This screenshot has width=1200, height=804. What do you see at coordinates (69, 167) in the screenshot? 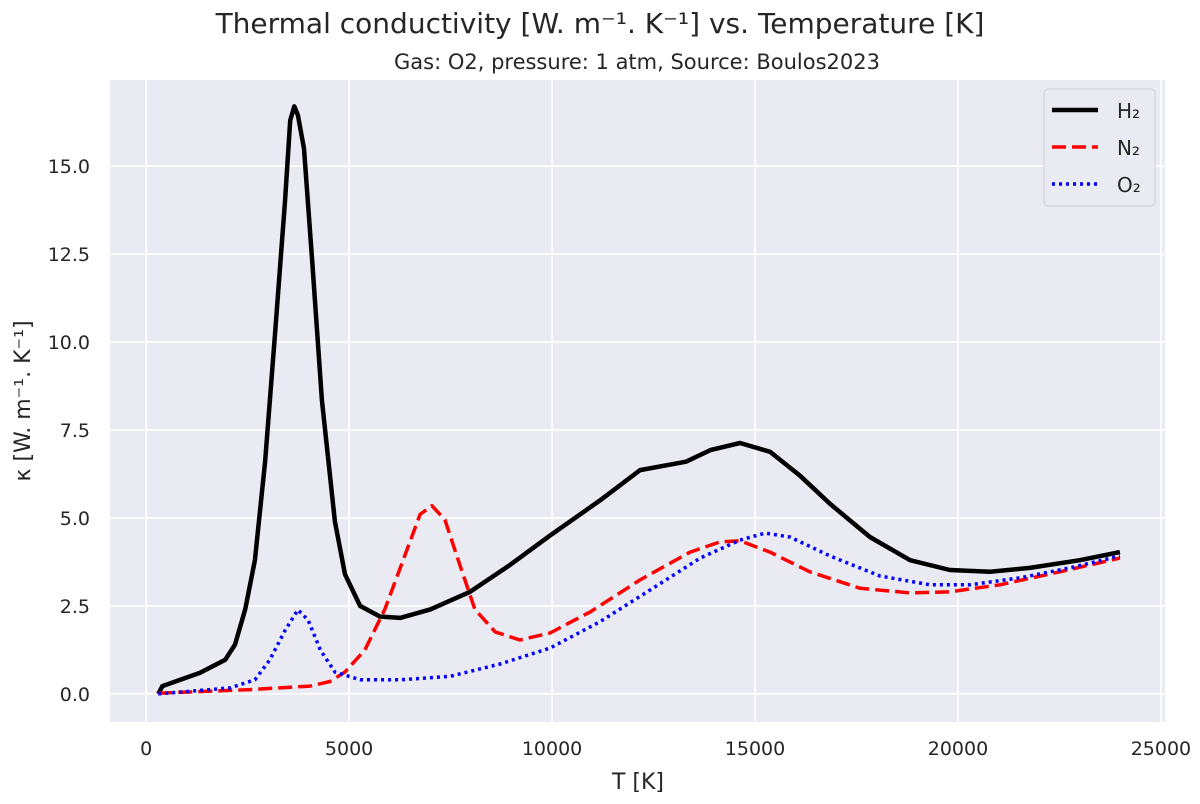
I see `y-tick-label: 15.0` at bounding box center [69, 167].